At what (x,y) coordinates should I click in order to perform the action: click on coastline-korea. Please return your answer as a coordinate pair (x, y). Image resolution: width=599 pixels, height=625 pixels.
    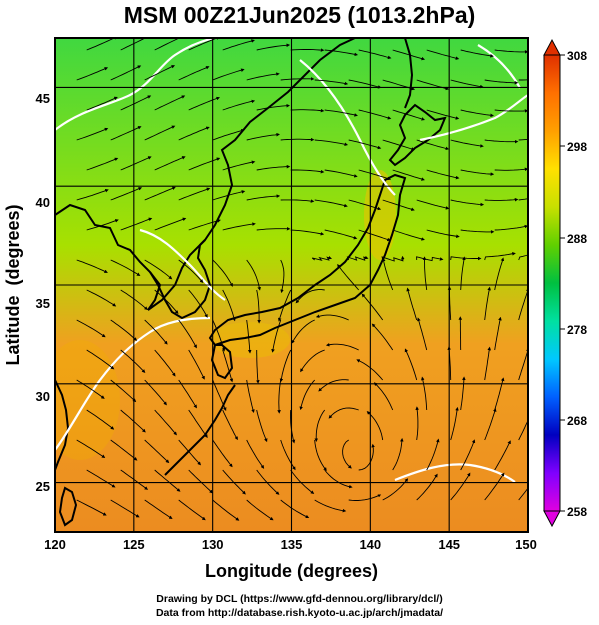
    Looking at the image, I should click on (180, 279).